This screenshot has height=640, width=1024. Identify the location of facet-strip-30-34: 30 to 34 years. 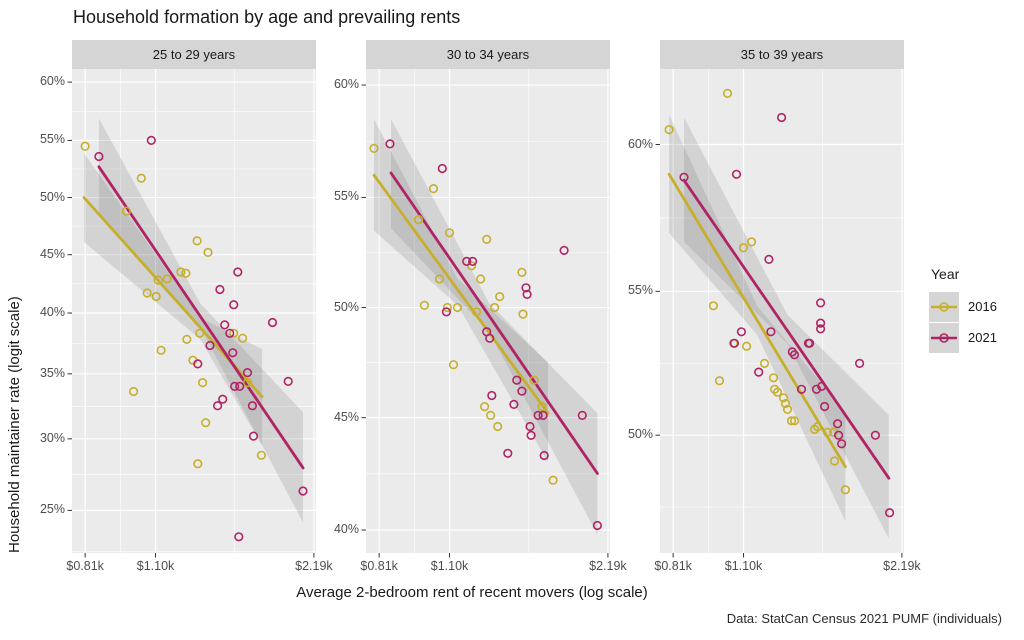
(488, 54).